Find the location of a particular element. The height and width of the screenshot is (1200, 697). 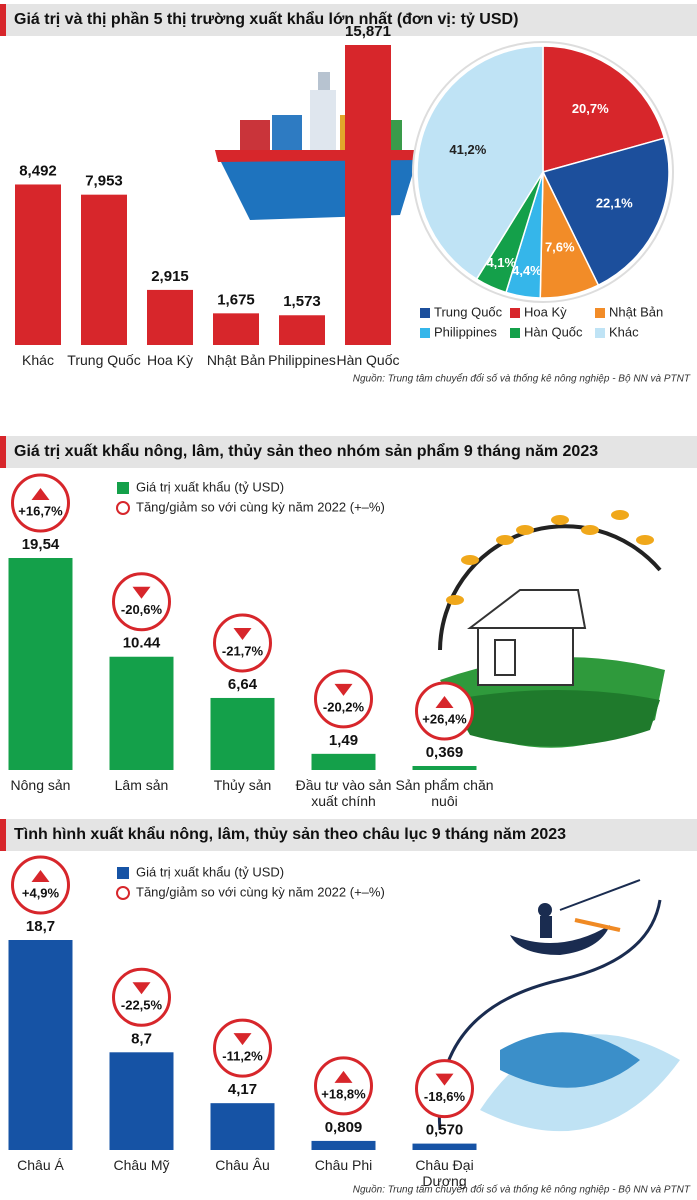

value-label: 1,573 is located at coordinates (302, 301).